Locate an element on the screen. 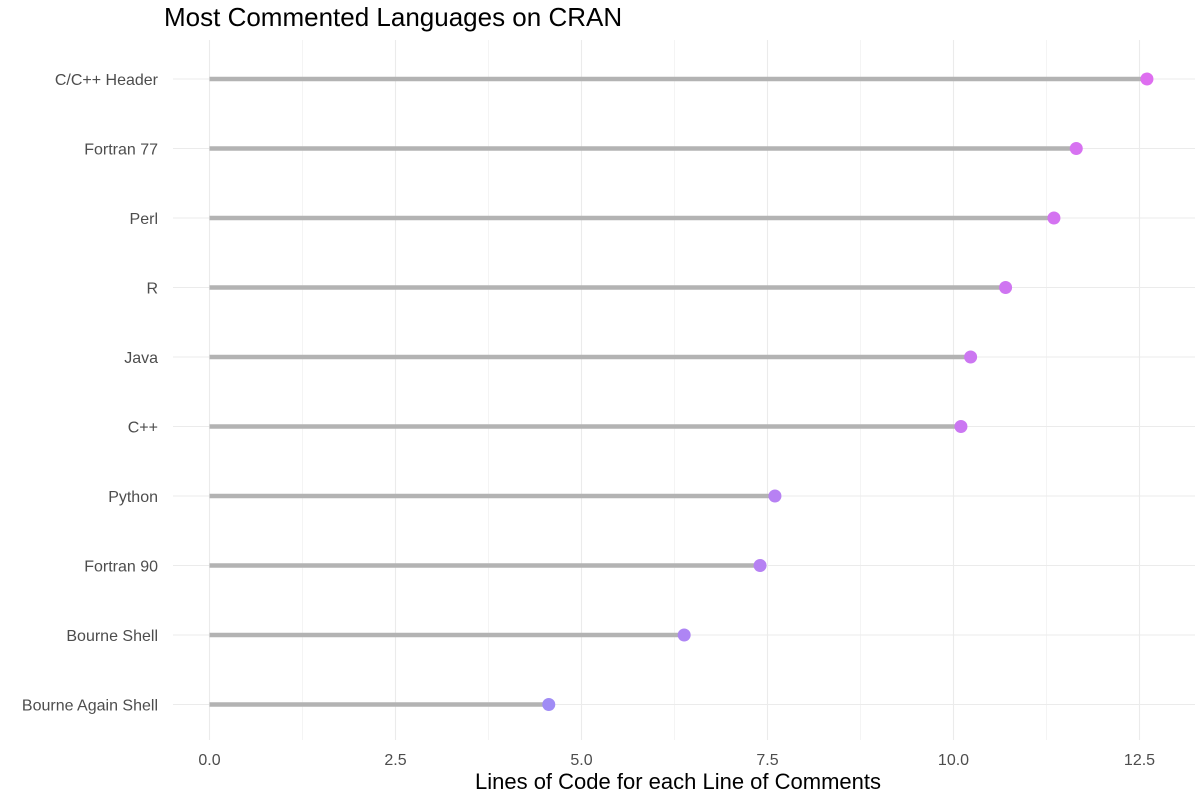 The height and width of the screenshot is (800, 1200). y-tick-label: Python is located at coordinates (133, 497).